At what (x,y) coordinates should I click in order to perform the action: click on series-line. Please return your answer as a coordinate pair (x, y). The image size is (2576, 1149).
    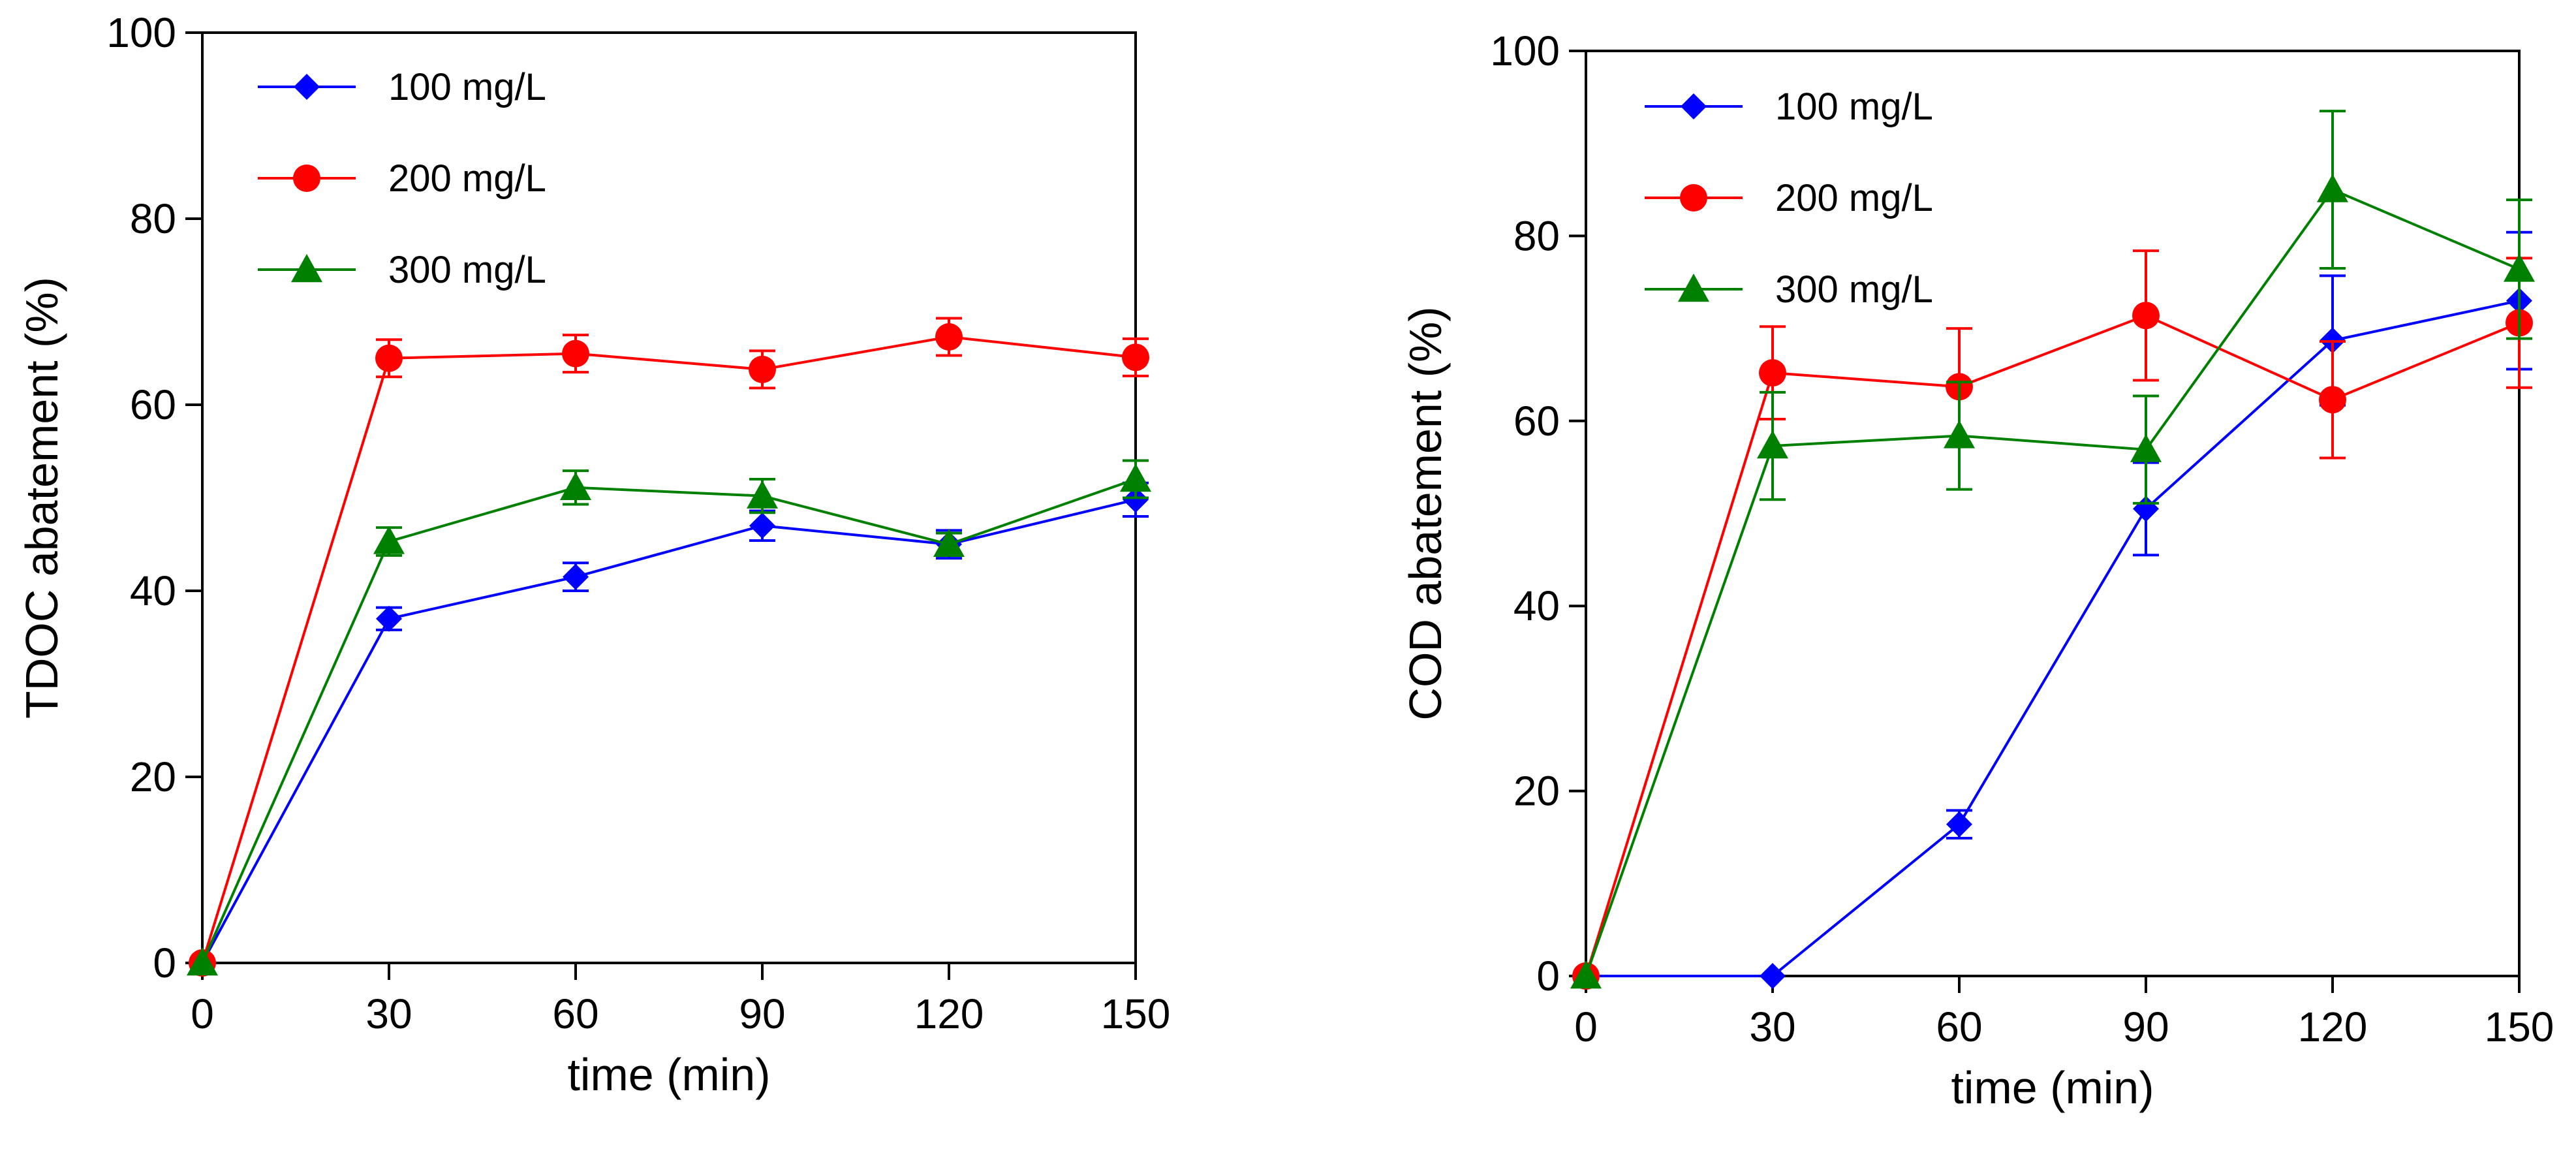
    Looking at the image, I should click on (668, 731).